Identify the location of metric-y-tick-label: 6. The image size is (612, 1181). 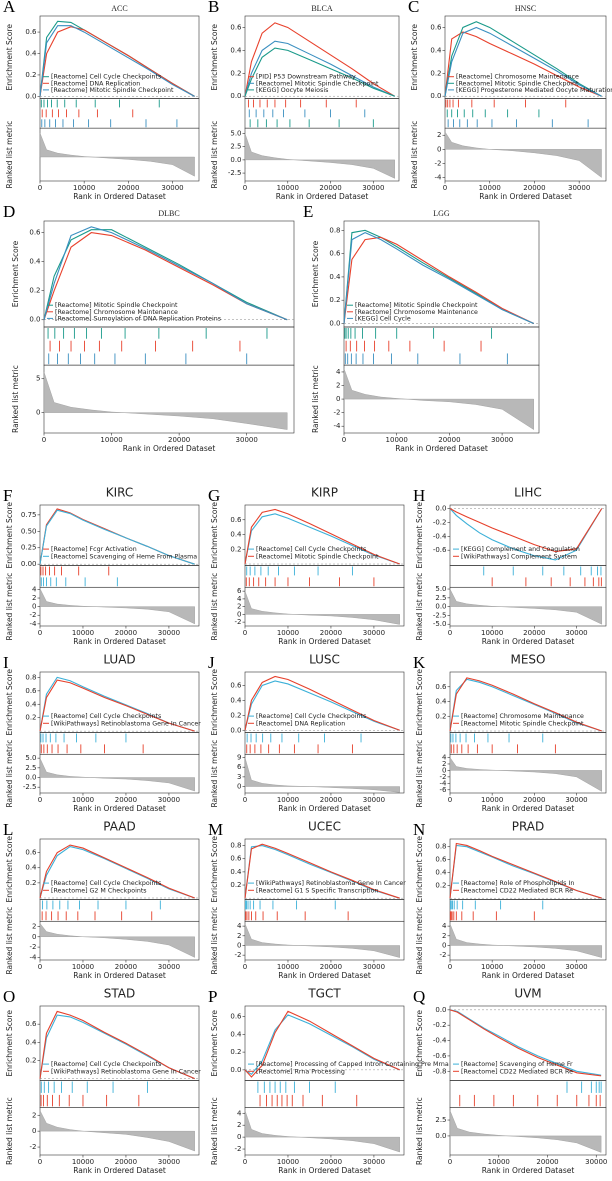
(239, 591).